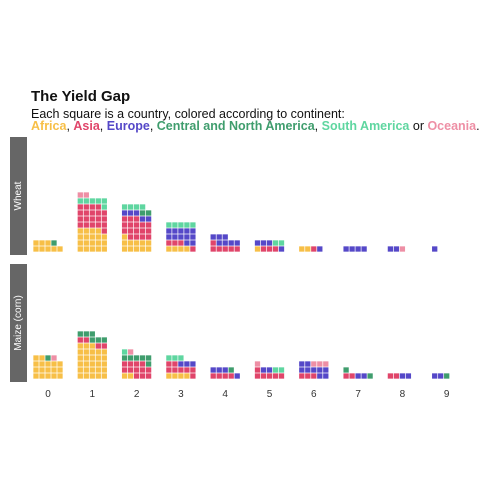 The width and height of the screenshot is (480, 480). I want to click on x-tick-label: 0, so click(48, 394).